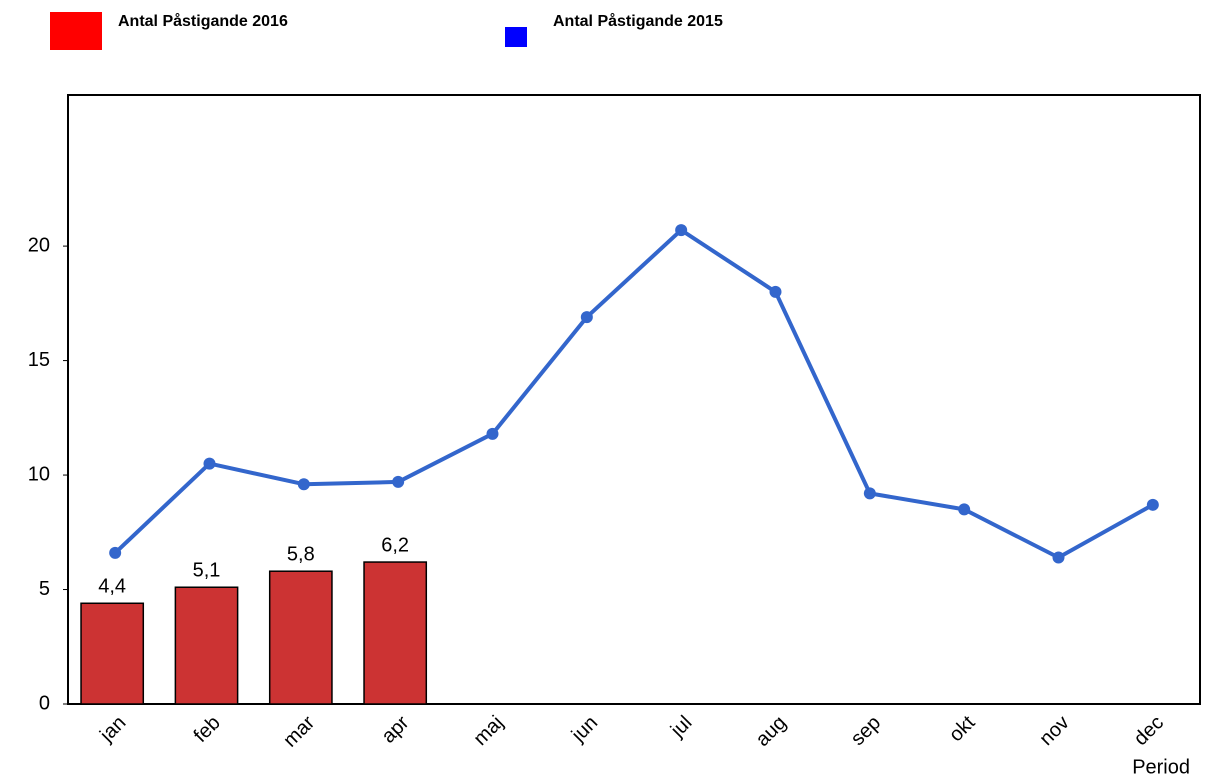  Describe the element at coordinates (39, 474) in the screenshot. I see `y-tick-label: 10` at that location.